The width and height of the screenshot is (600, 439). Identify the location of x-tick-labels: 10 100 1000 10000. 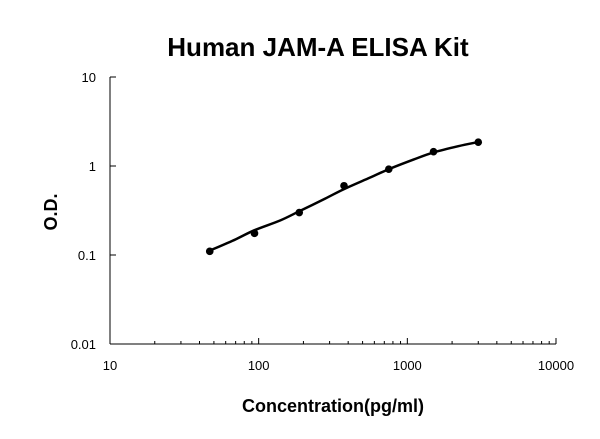
(338, 365).